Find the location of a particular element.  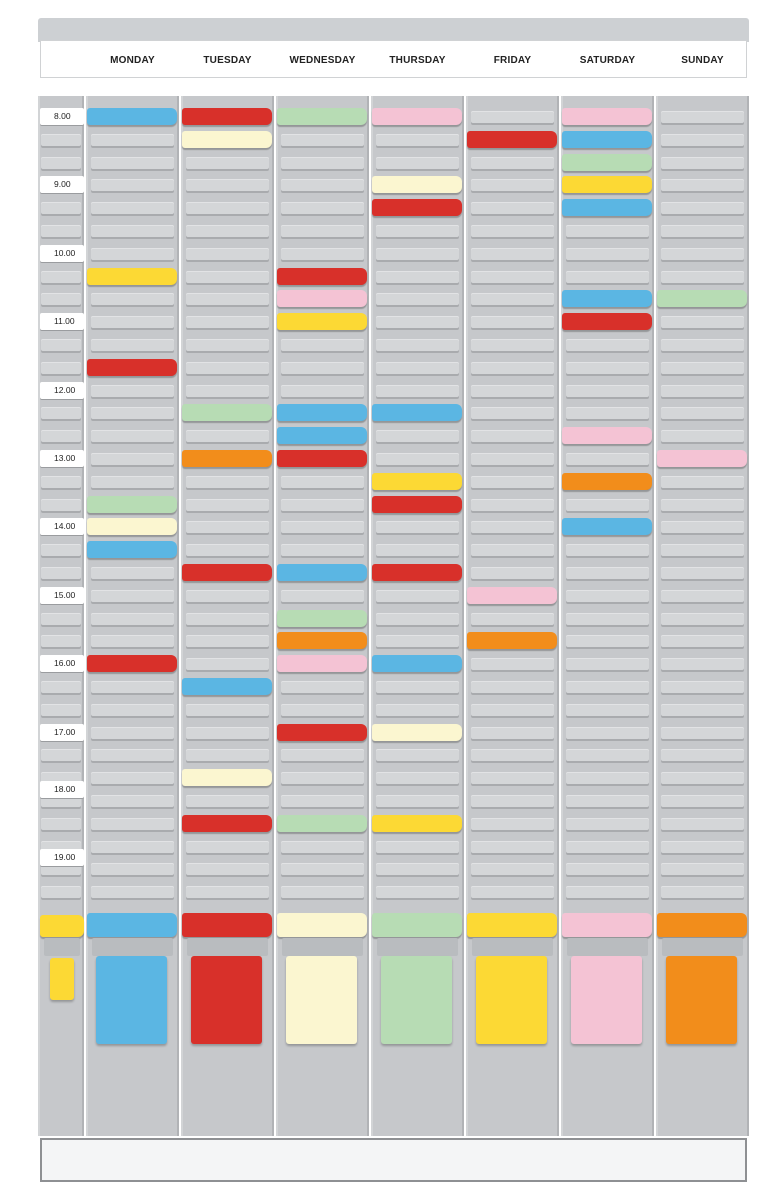

pocket-card-yellow is located at coordinates (511, 1000).